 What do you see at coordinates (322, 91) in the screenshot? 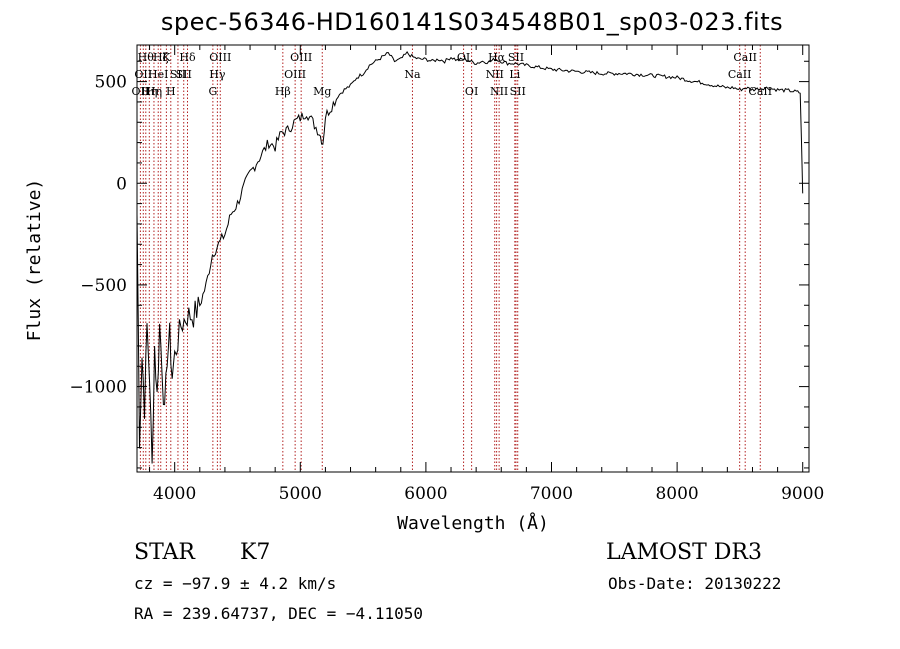
I see `line-label-18: Mg` at bounding box center [322, 91].